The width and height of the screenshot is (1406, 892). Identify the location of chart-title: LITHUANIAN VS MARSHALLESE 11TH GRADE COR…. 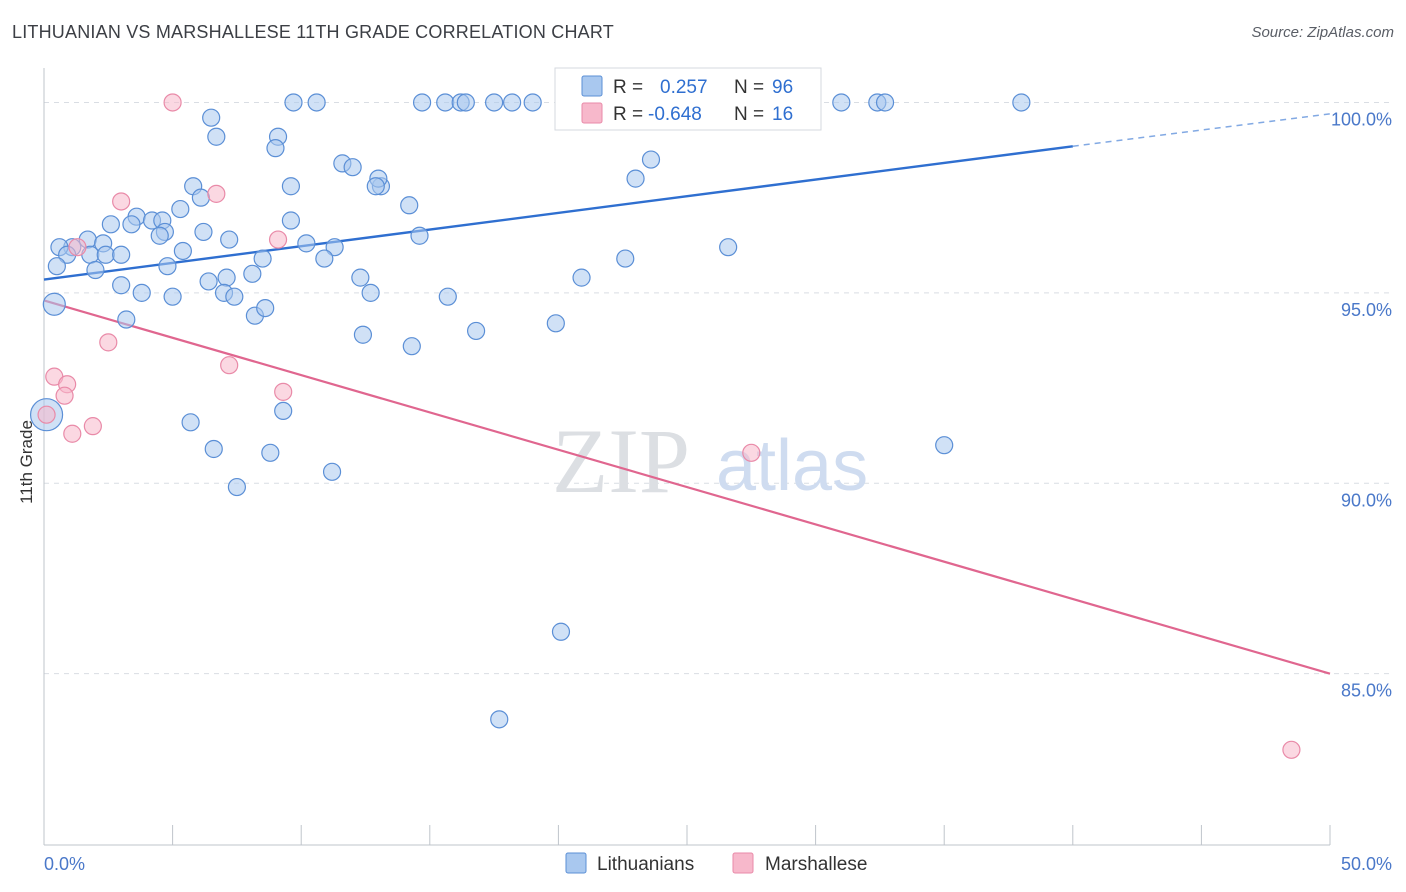
(313, 32).